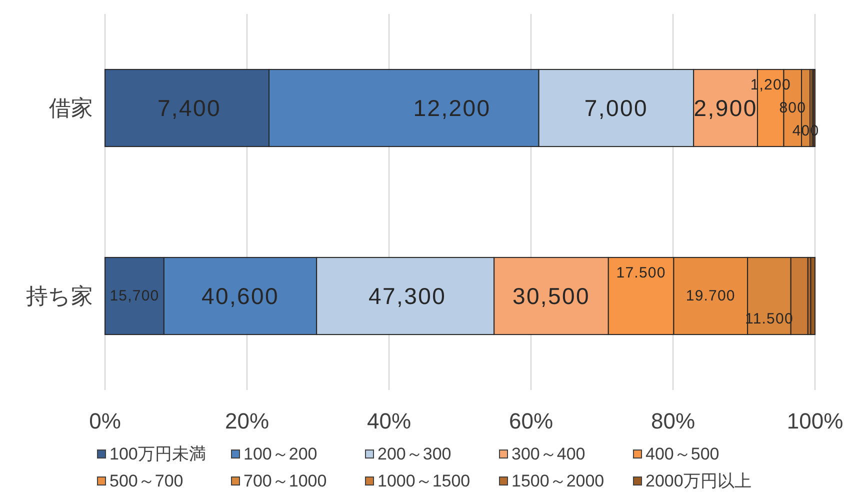  I want to click on legend-item: 300～400, so click(542, 454).